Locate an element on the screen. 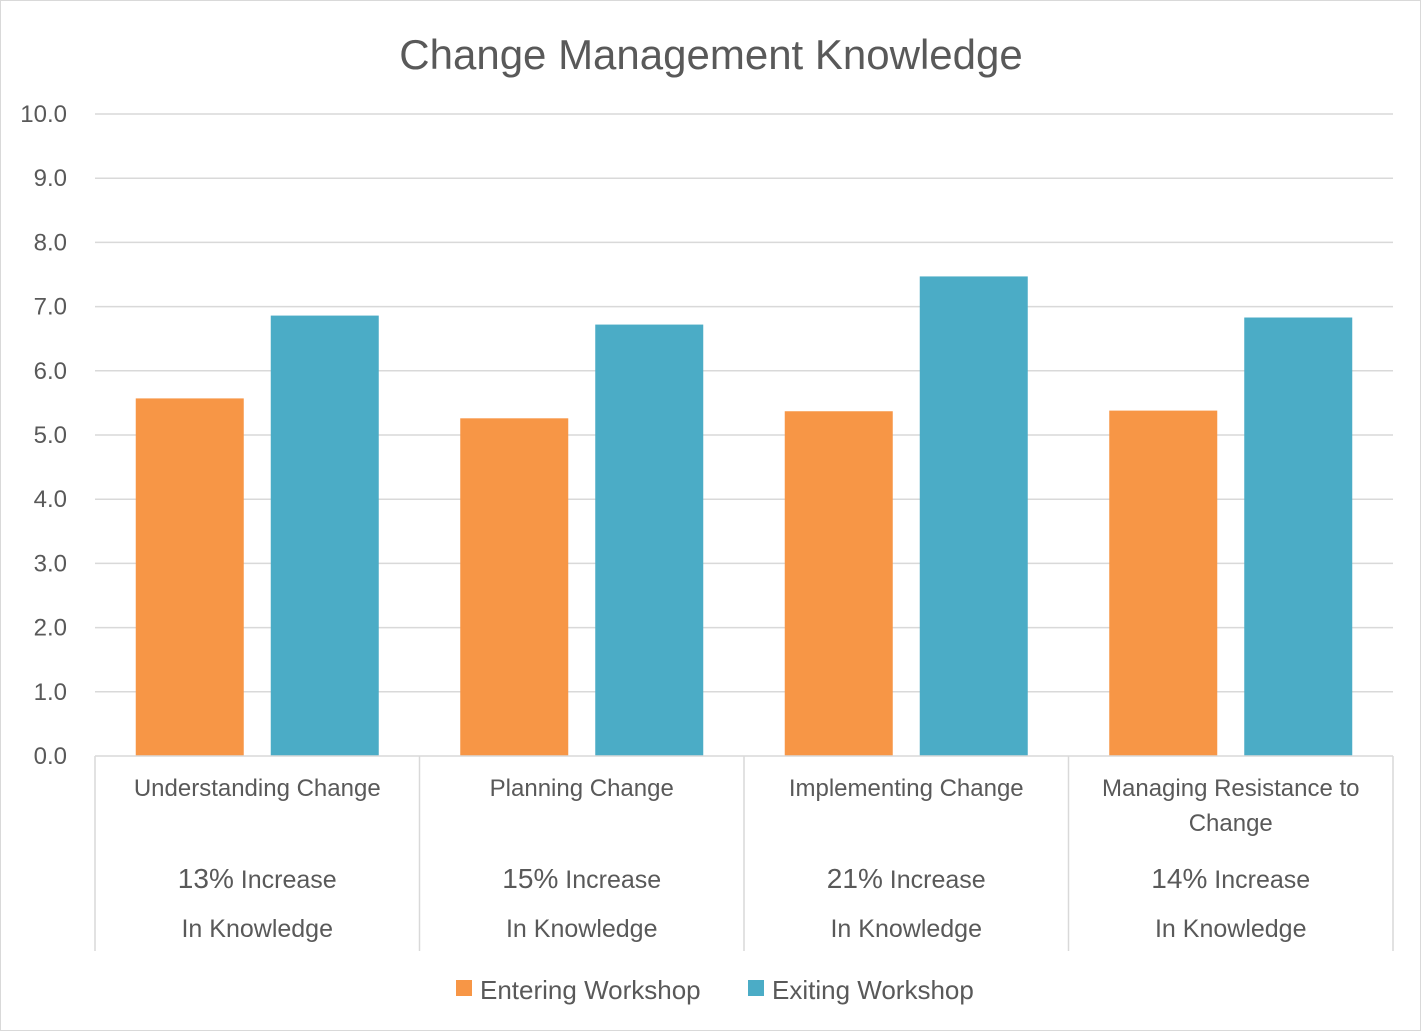 This screenshot has height=1031, width=1421. y-tick-label: 8.0 is located at coordinates (50, 242).